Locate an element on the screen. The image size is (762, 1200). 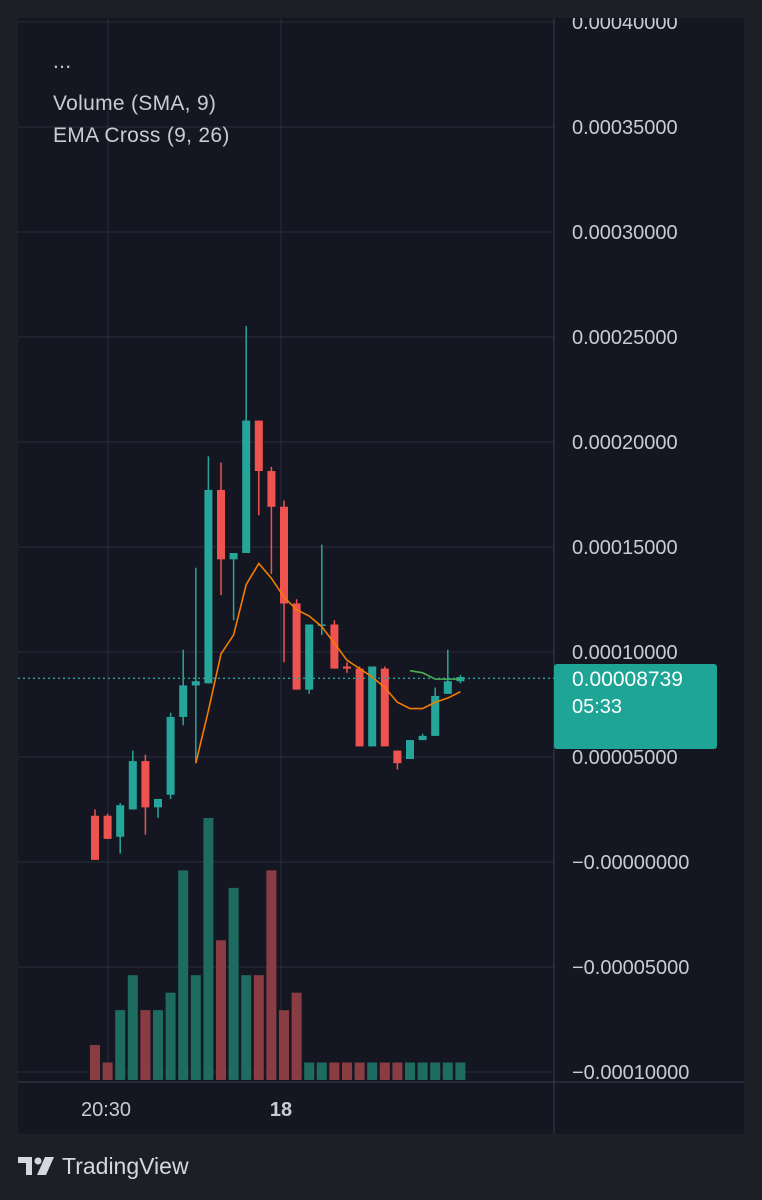
last-price-value: 0.00008739 is located at coordinates (627, 679).